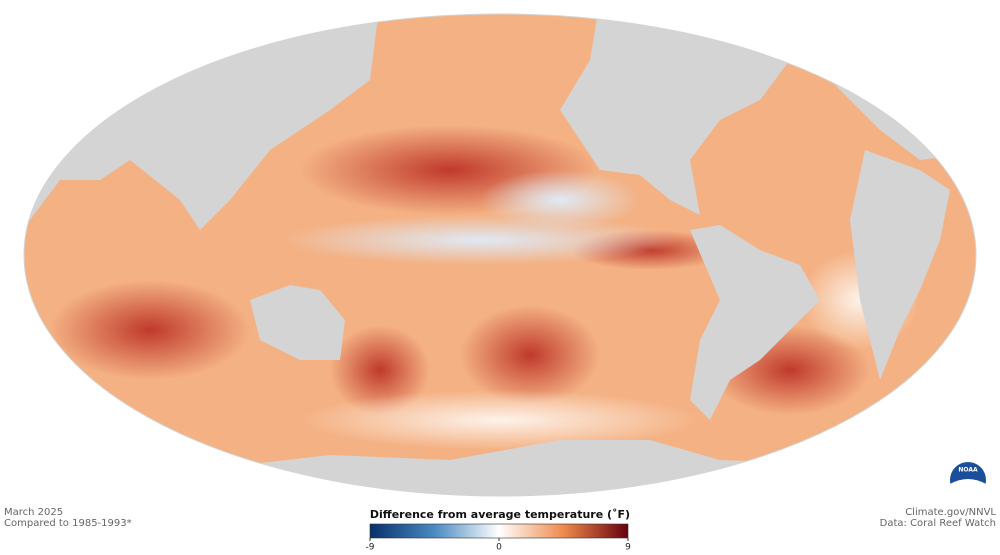  What do you see at coordinates (499, 548) in the screenshot?
I see `tick-label: 0` at bounding box center [499, 548].